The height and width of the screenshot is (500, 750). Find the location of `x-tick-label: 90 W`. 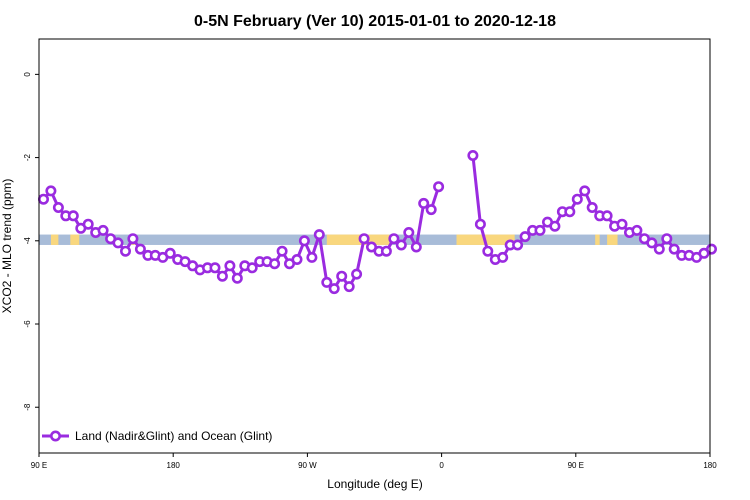

x-tick-label: 90 W is located at coordinates (307, 465).